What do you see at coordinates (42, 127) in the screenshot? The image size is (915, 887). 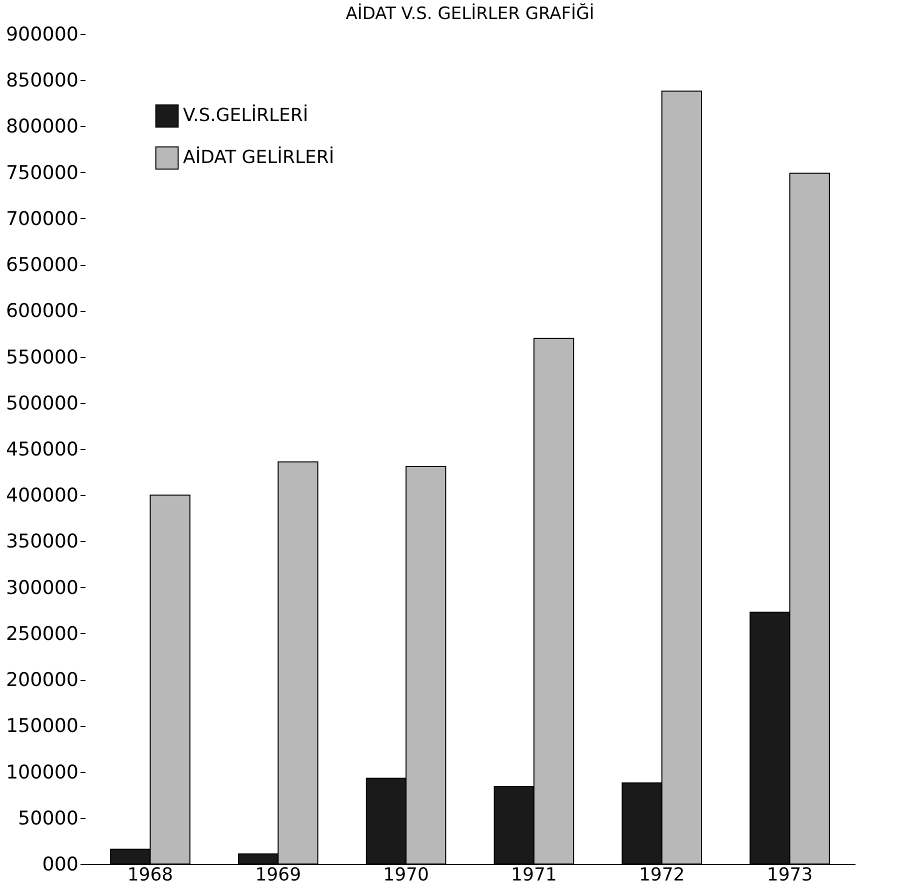 I see `y-tick-label: 800000` at bounding box center [42, 127].